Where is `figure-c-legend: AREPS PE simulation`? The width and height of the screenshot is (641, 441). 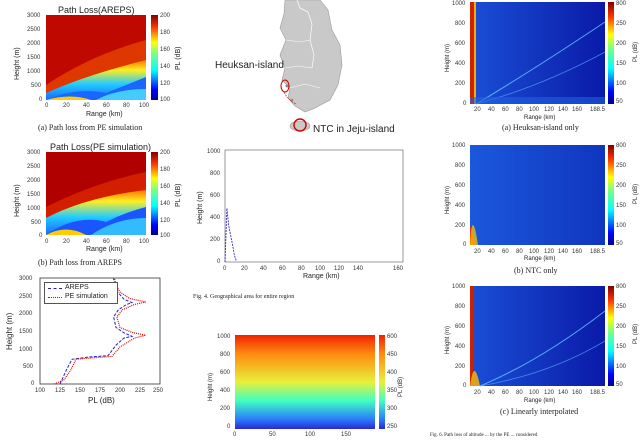 figure-c-legend: AREPS PE simulation is located at coordinates (81, 293).